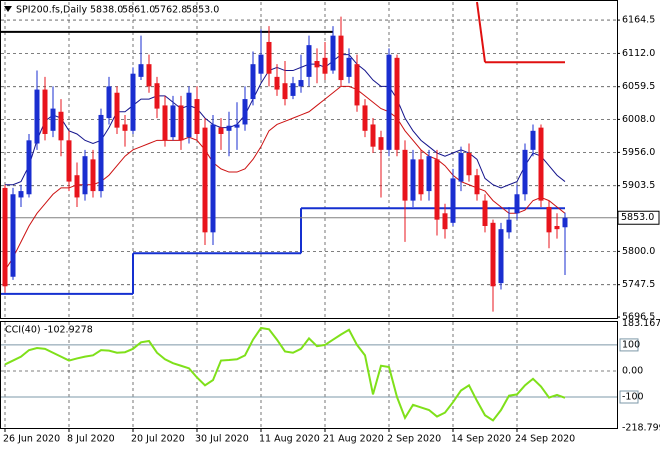 The height and width of the screenshot is (450, 660). What do you see at coordinates (545, 439) in the screenshot?
I see `x-tick-label: 24 Sep 2020` at bounding box center [545, 439].